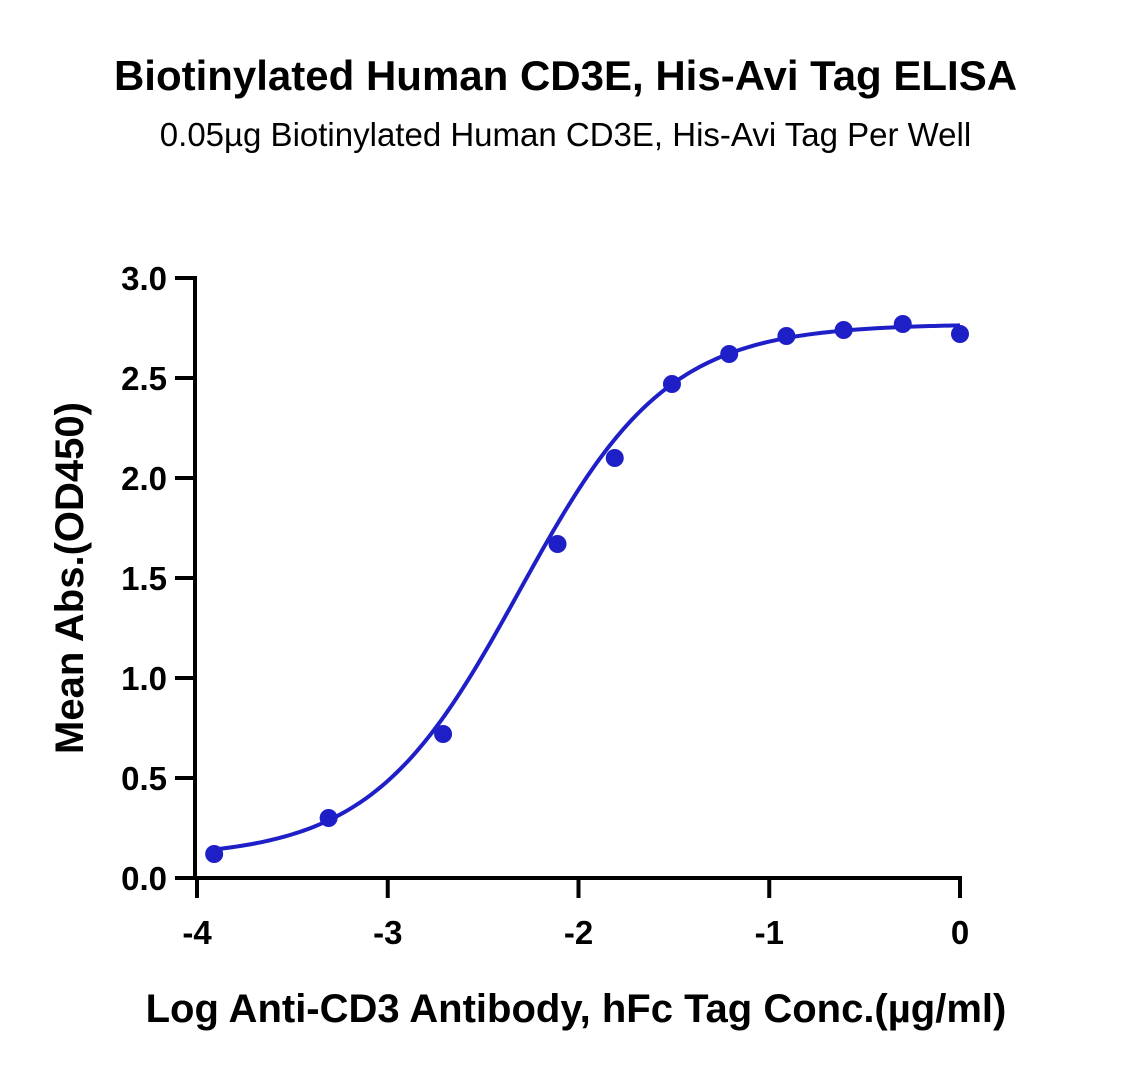 The height and width of the screenshot is (1077, 1131). Describe the element at coordinates (144, 378) in the screenshot. I see `y-tick-label: 2.5` at that location.